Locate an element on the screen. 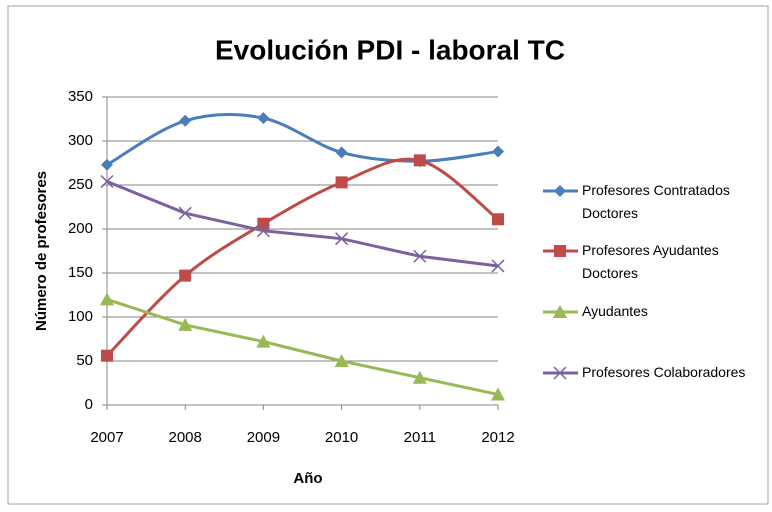 The width and height of the screenshot is (772, 512). x-tick-label: 2012 is located at coordinates (497, 437).